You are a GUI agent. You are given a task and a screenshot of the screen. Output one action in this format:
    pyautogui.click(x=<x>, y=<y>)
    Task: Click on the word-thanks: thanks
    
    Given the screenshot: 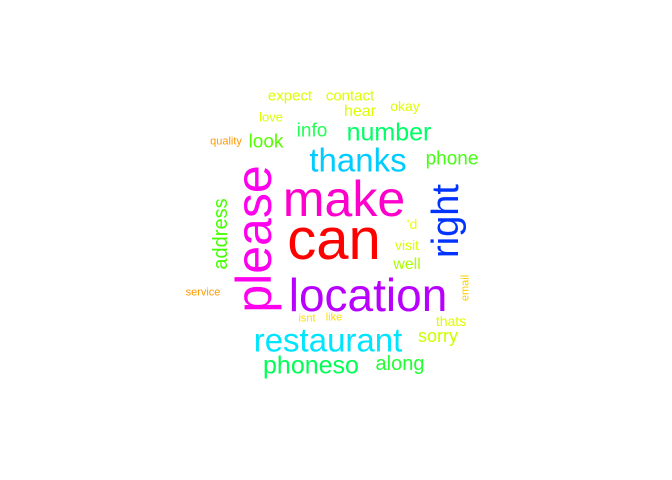 What is the action you would take?
    pyautogui.click(x=358, y=160)
    